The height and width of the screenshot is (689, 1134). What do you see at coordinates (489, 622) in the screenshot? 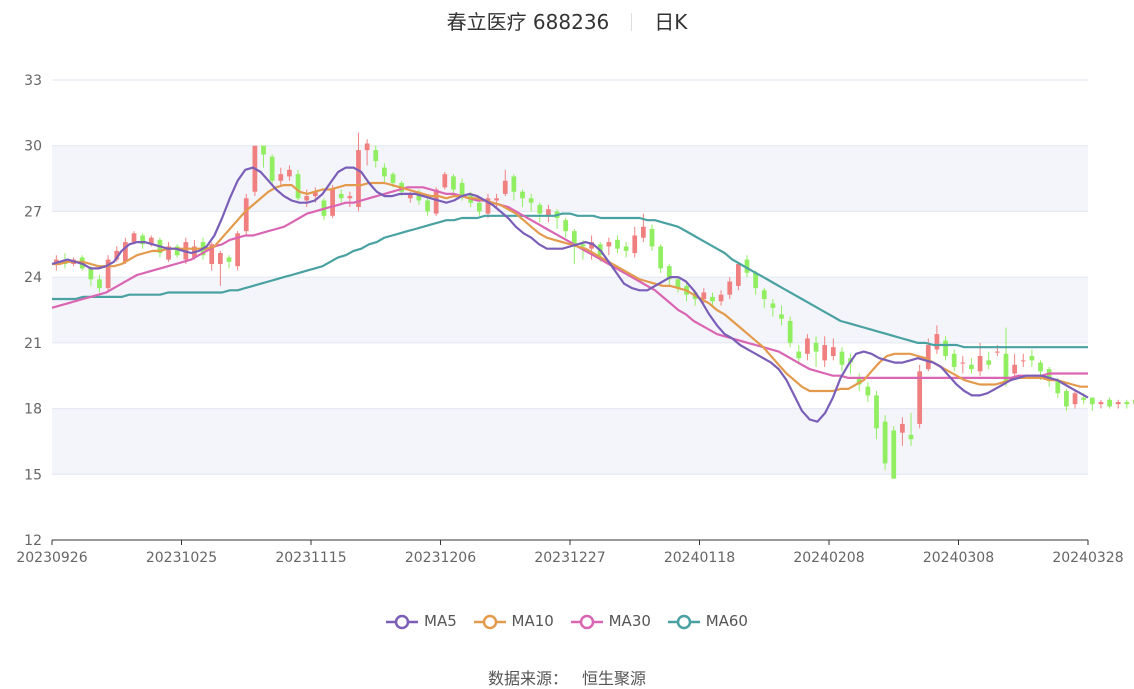
I see `ma10-legend-icon` at bounding box center [489, 622].